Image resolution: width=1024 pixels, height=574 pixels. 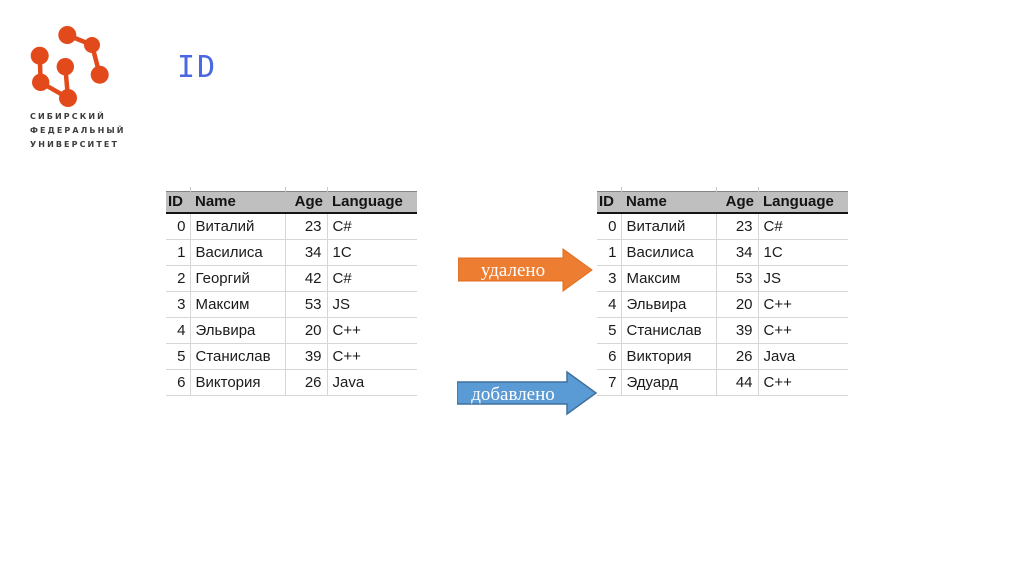 What do you see at coordinates (68, 116) in the screenshot?
I see `university-name-line: СИБИРСКИЙ` at bounding box center [68, 116].